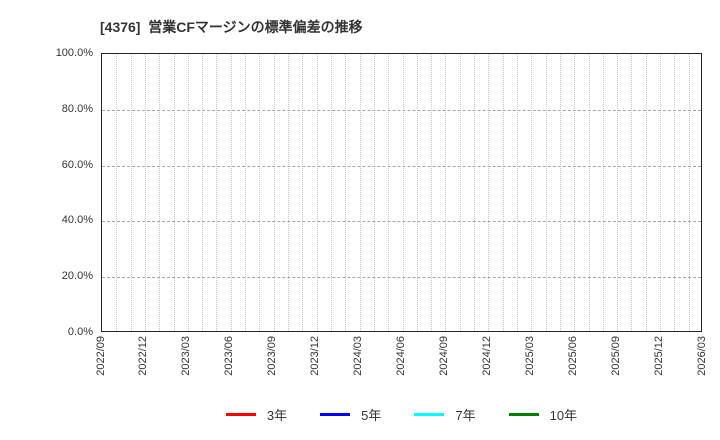 The width and height of the screenshot is (720, 440). I want to click on legend-label: 5年, so click(371, 415).